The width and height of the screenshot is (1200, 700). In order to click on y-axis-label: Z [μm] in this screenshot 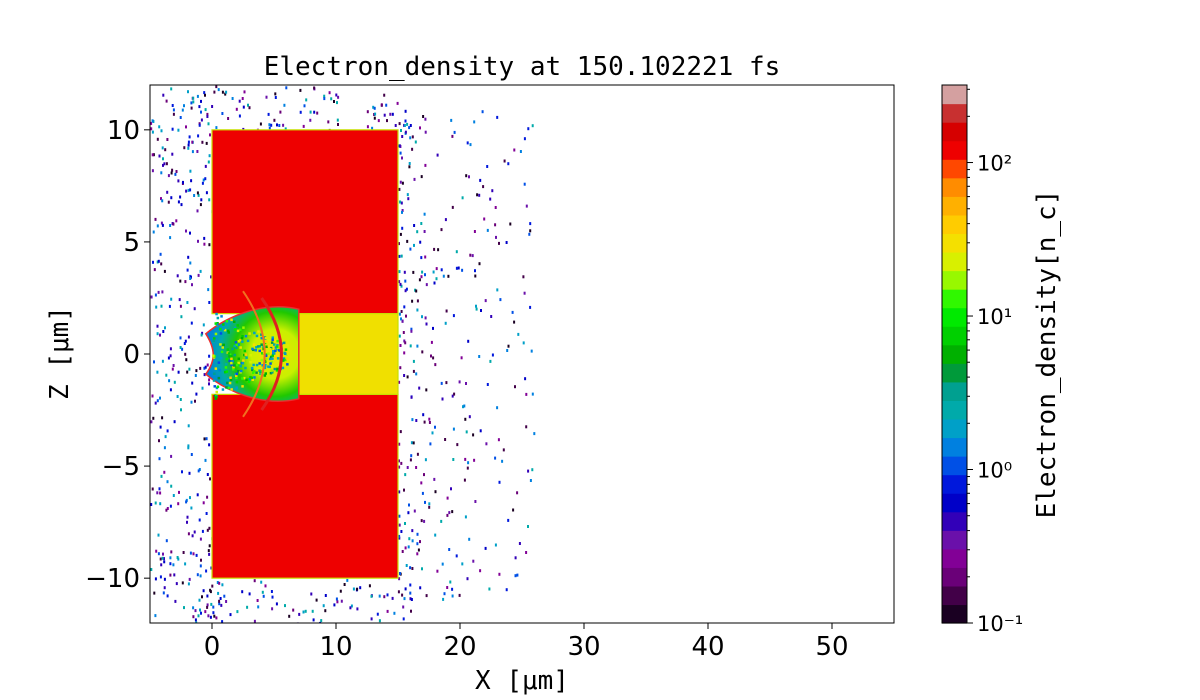, I will do `click(60, 353)`.